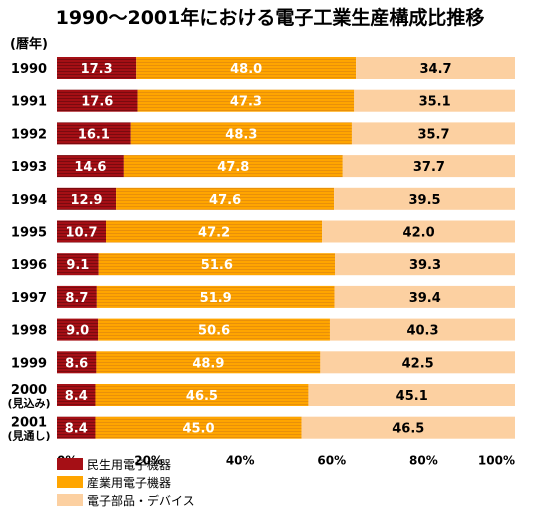 Image resolution: width=540 pixels, height=514 pixels. I want to click on data-label-2-1990: 48.0, so click(246, 69).